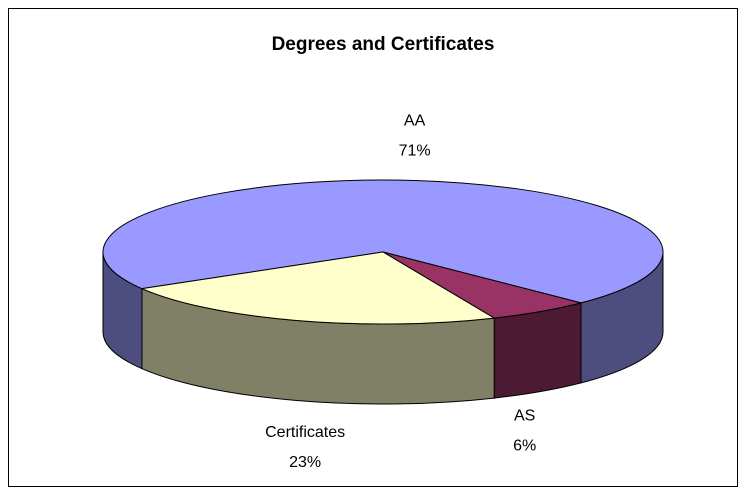 This screenshot has width=746, height=495. What do you see at coordinates (318, 288) in the screenshot?
I see `slice` at bounding box center [318, 288].